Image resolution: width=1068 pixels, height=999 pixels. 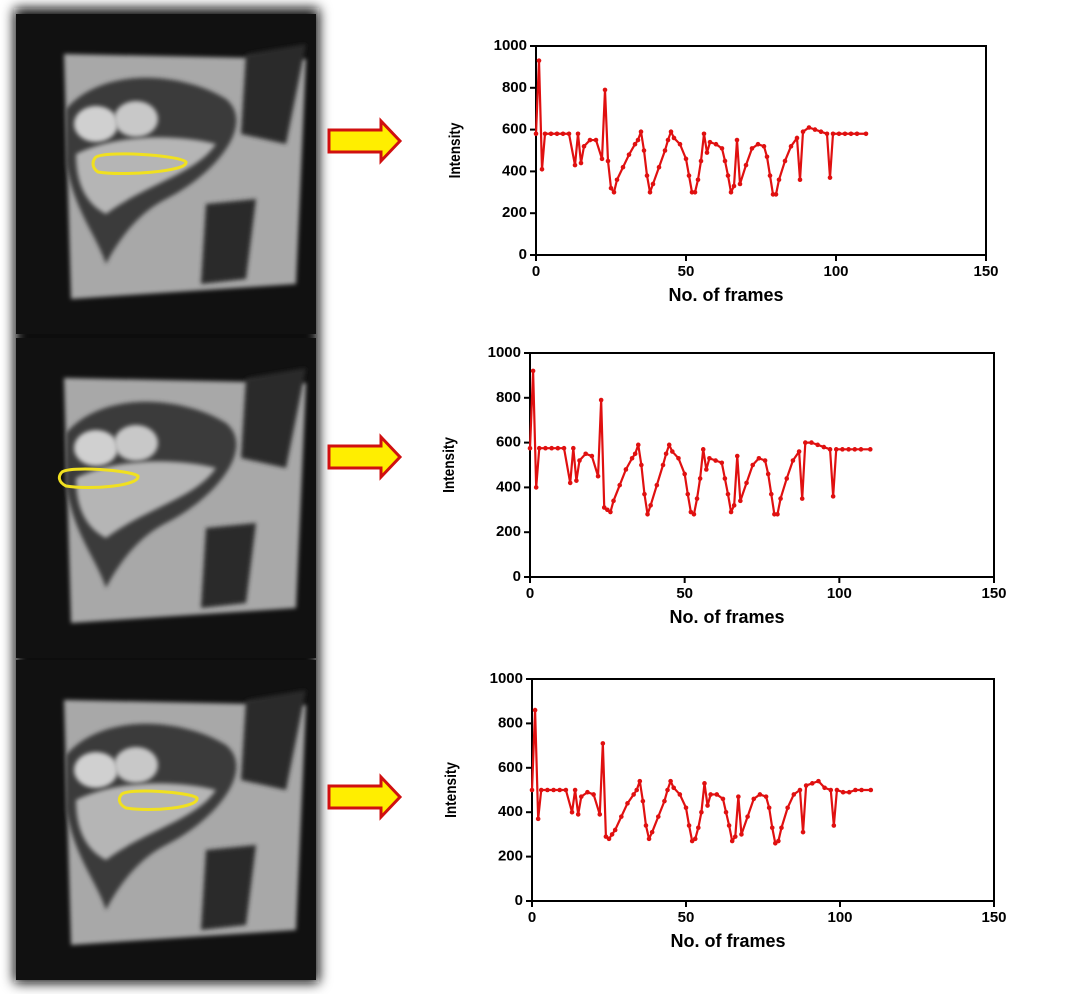 I want to click on plot-frame, so click(x=761, y=150).